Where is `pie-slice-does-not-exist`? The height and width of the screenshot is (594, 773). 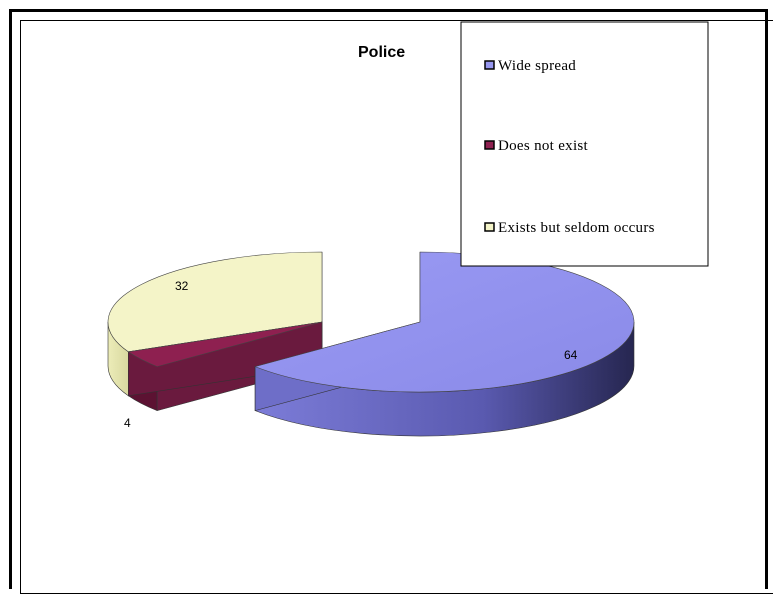
pie-slice-does-not-exist is located at coordinates (225, 366).